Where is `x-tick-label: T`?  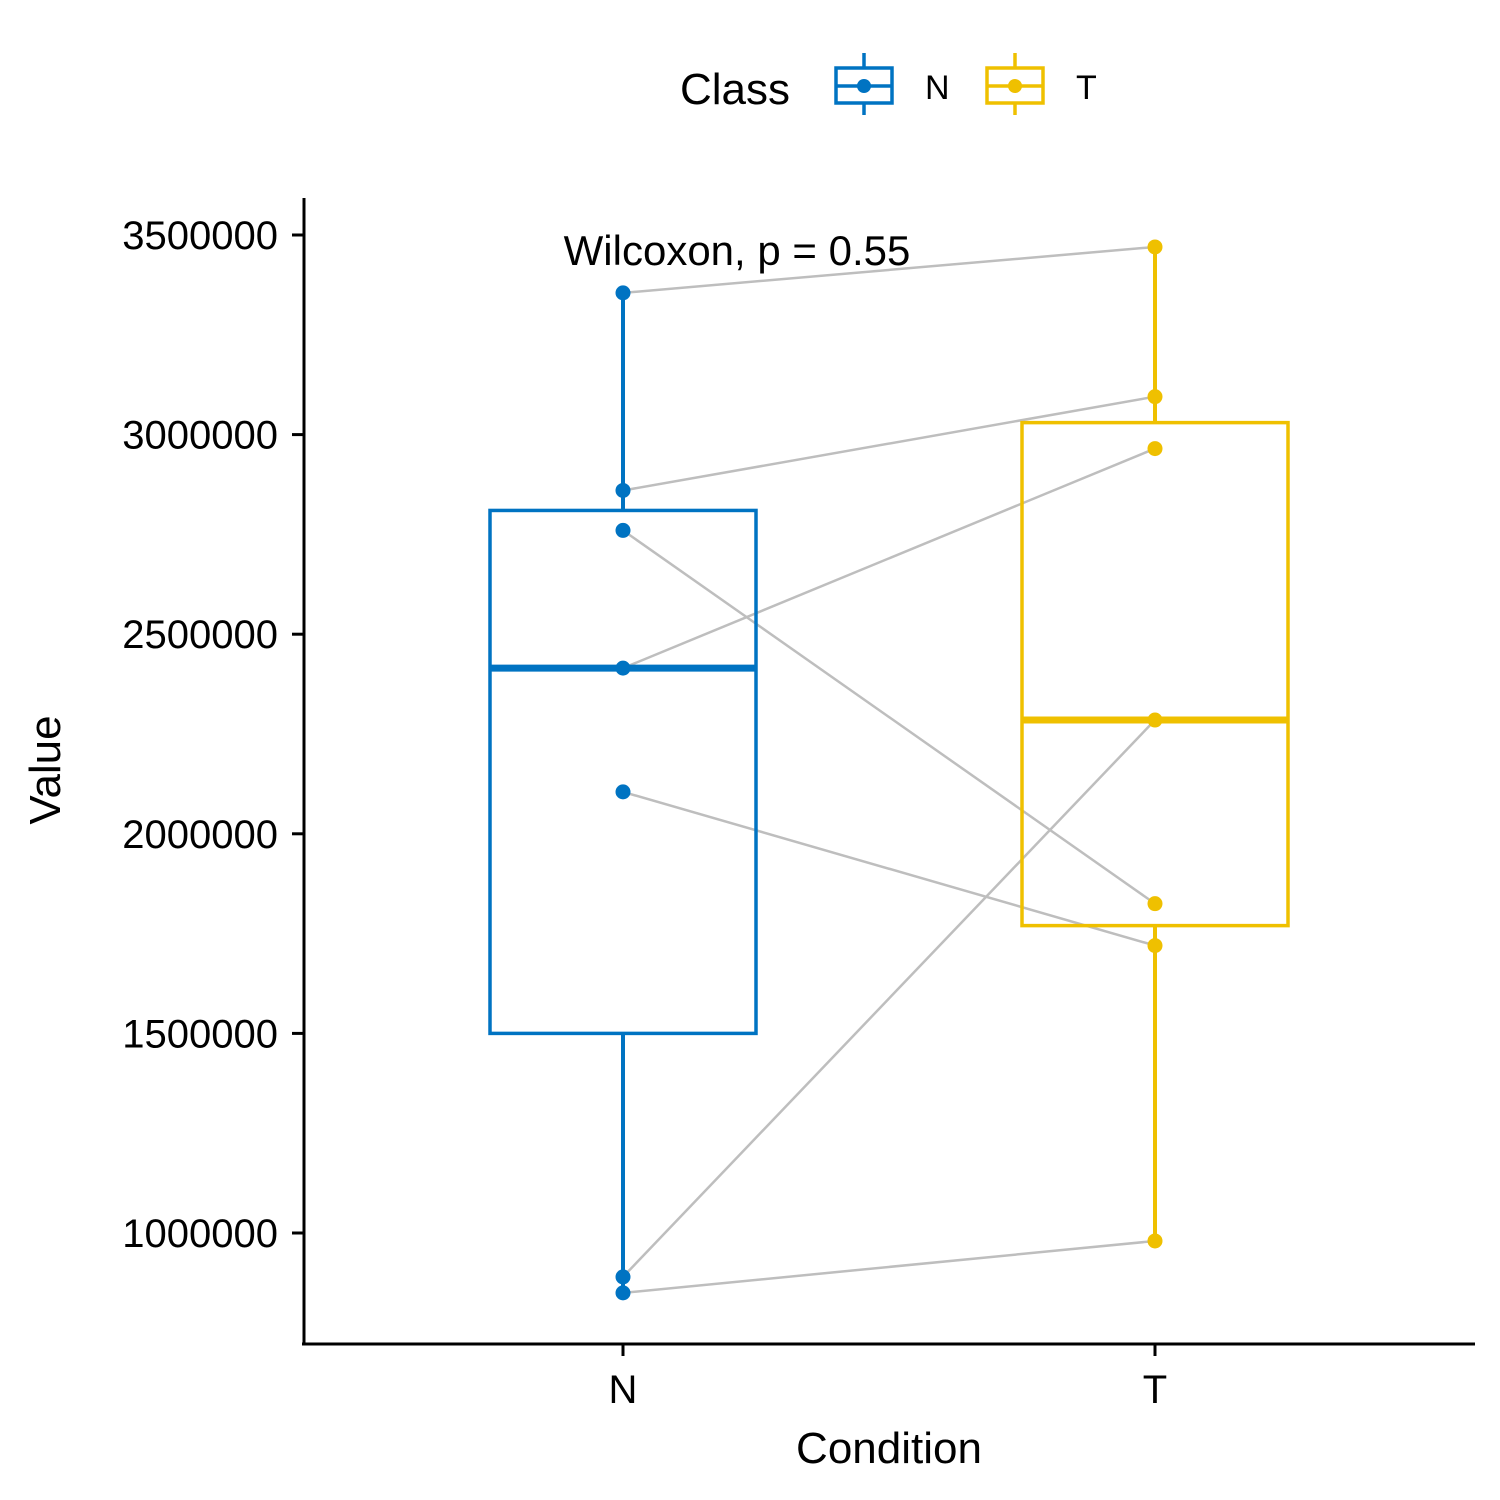 x-tick-label: T is located at coordinates (1155, 1390).